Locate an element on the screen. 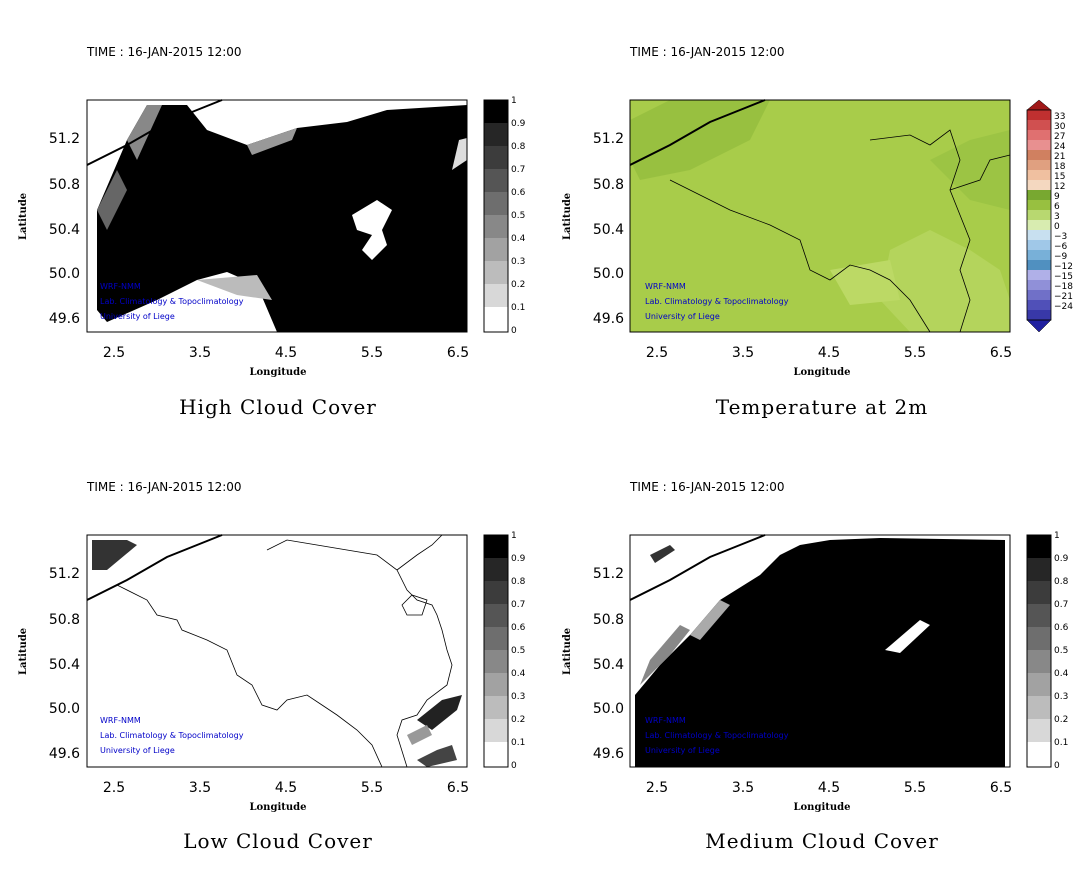 This screenshot has height=869, width=1087. colorbar-tick: 24 is located at coordinates (1060, 147).